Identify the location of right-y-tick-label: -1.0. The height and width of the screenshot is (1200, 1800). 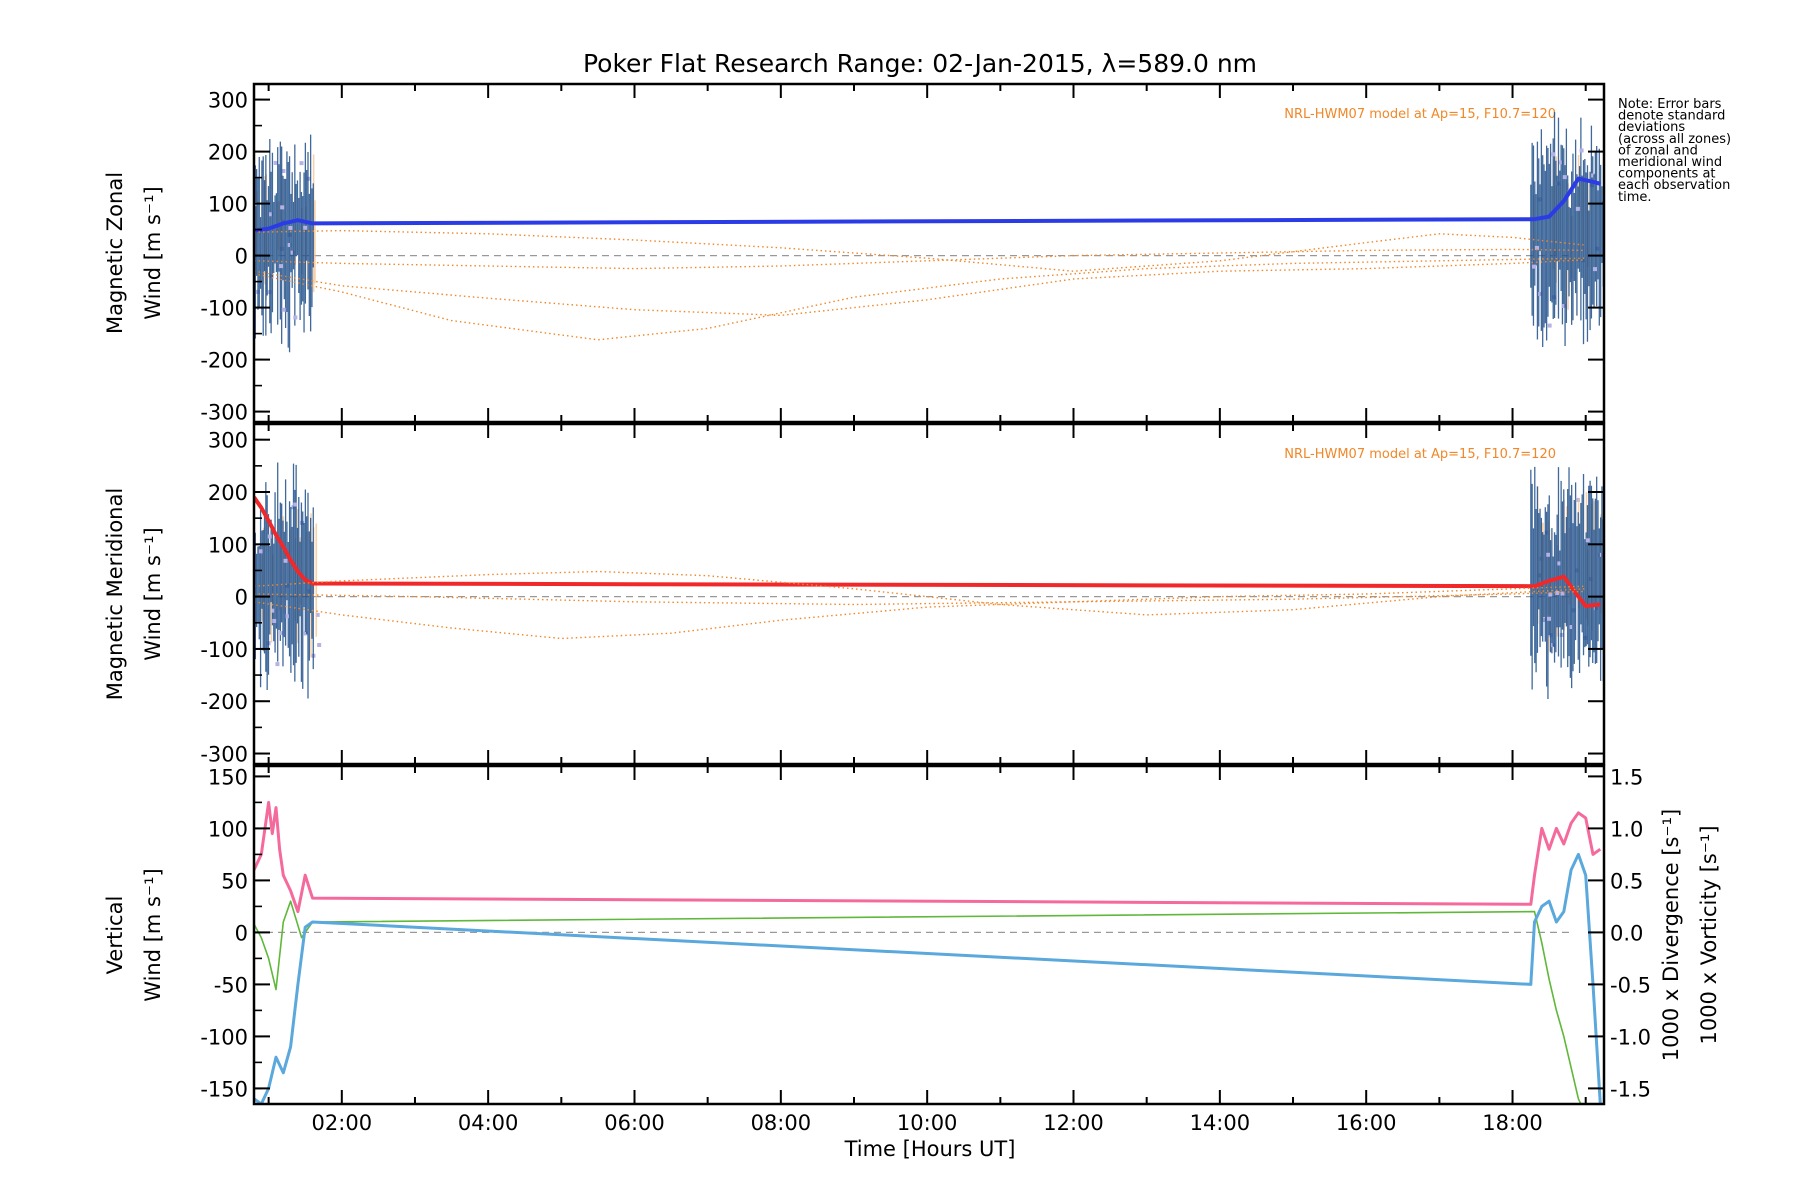
(1630, 1037).